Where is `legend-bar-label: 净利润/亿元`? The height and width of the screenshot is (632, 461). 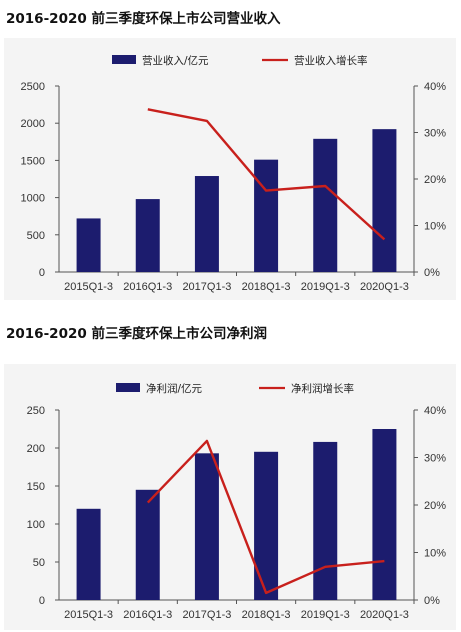 legend-bar-label: 净利润/亿元 is located at coordinates (174, 388).